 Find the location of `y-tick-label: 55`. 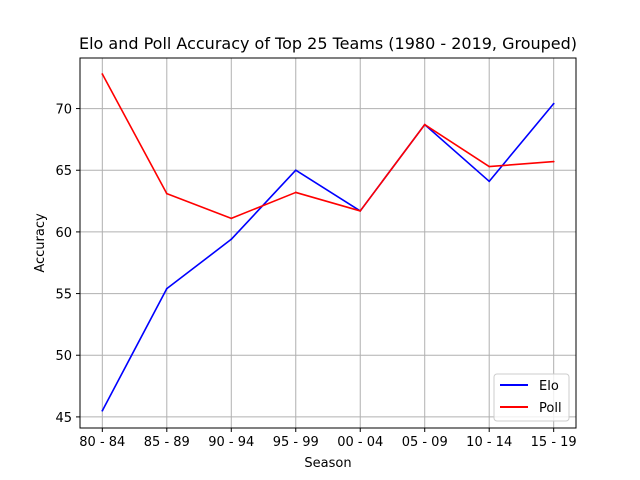

y-tick-label: 55 is located at coordinates (63, 295).